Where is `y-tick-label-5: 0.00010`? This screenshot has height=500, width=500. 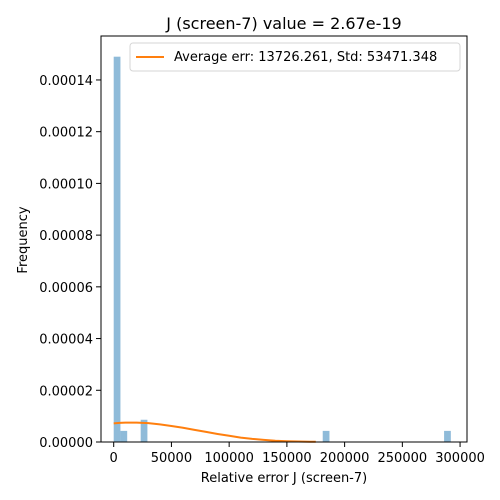
y-tick-label-5: 0.00010 is located at coordinates (66, 184).